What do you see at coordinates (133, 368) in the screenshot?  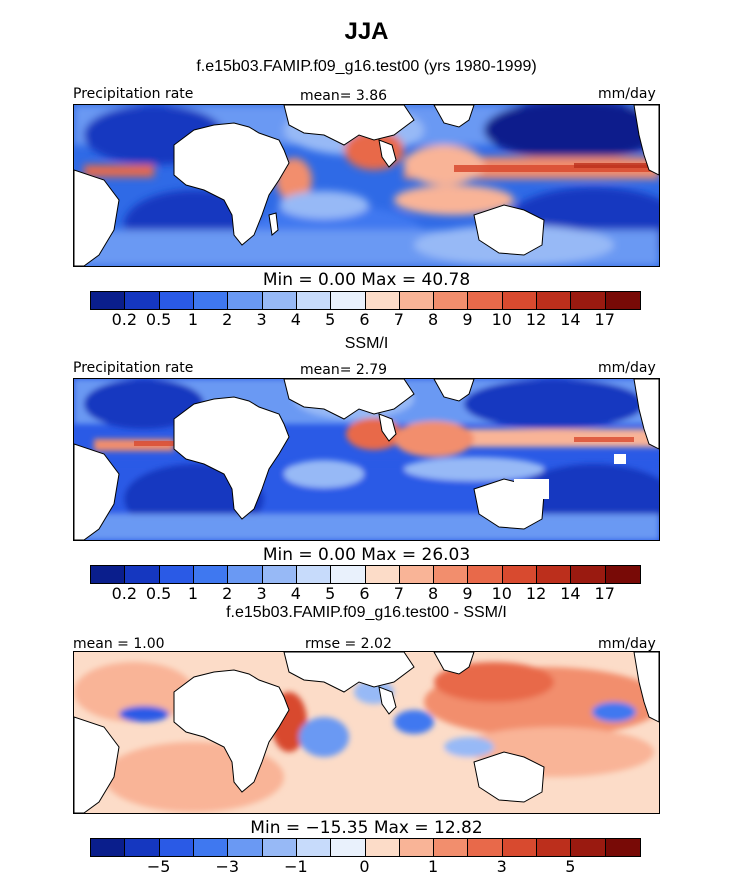 I see `panel-obs-label: Precipitation rate` at bounding box center [133, 368].